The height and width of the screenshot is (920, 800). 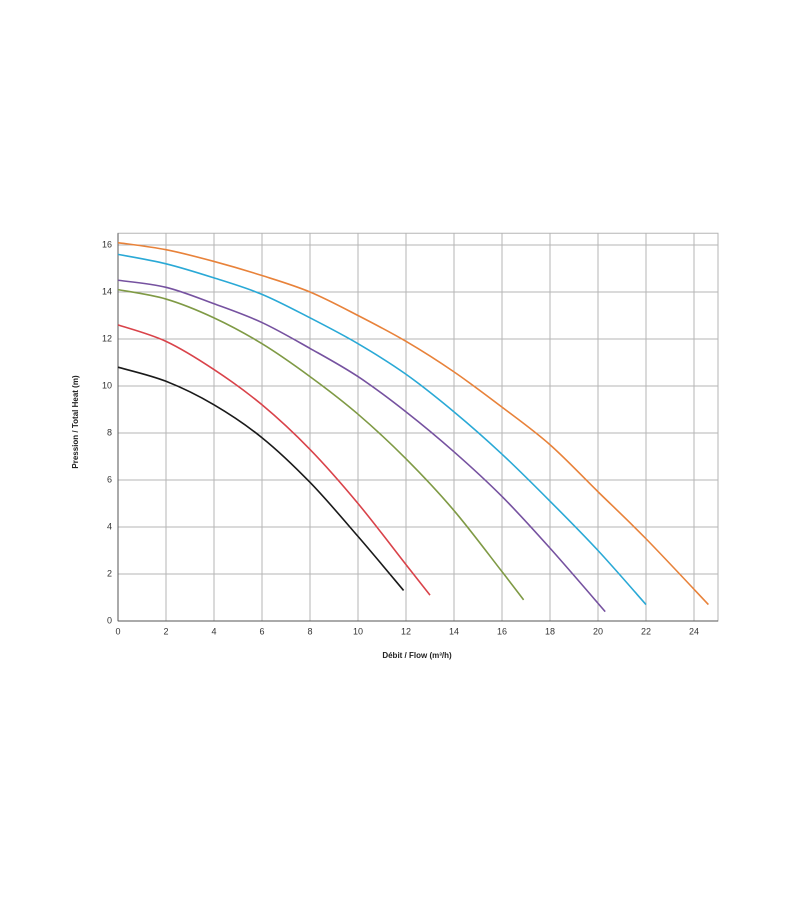 What do you see at coordinates (213, 631) in the screenshot?
I see `x-tick-label: 4` at bounding box center [213, 631].